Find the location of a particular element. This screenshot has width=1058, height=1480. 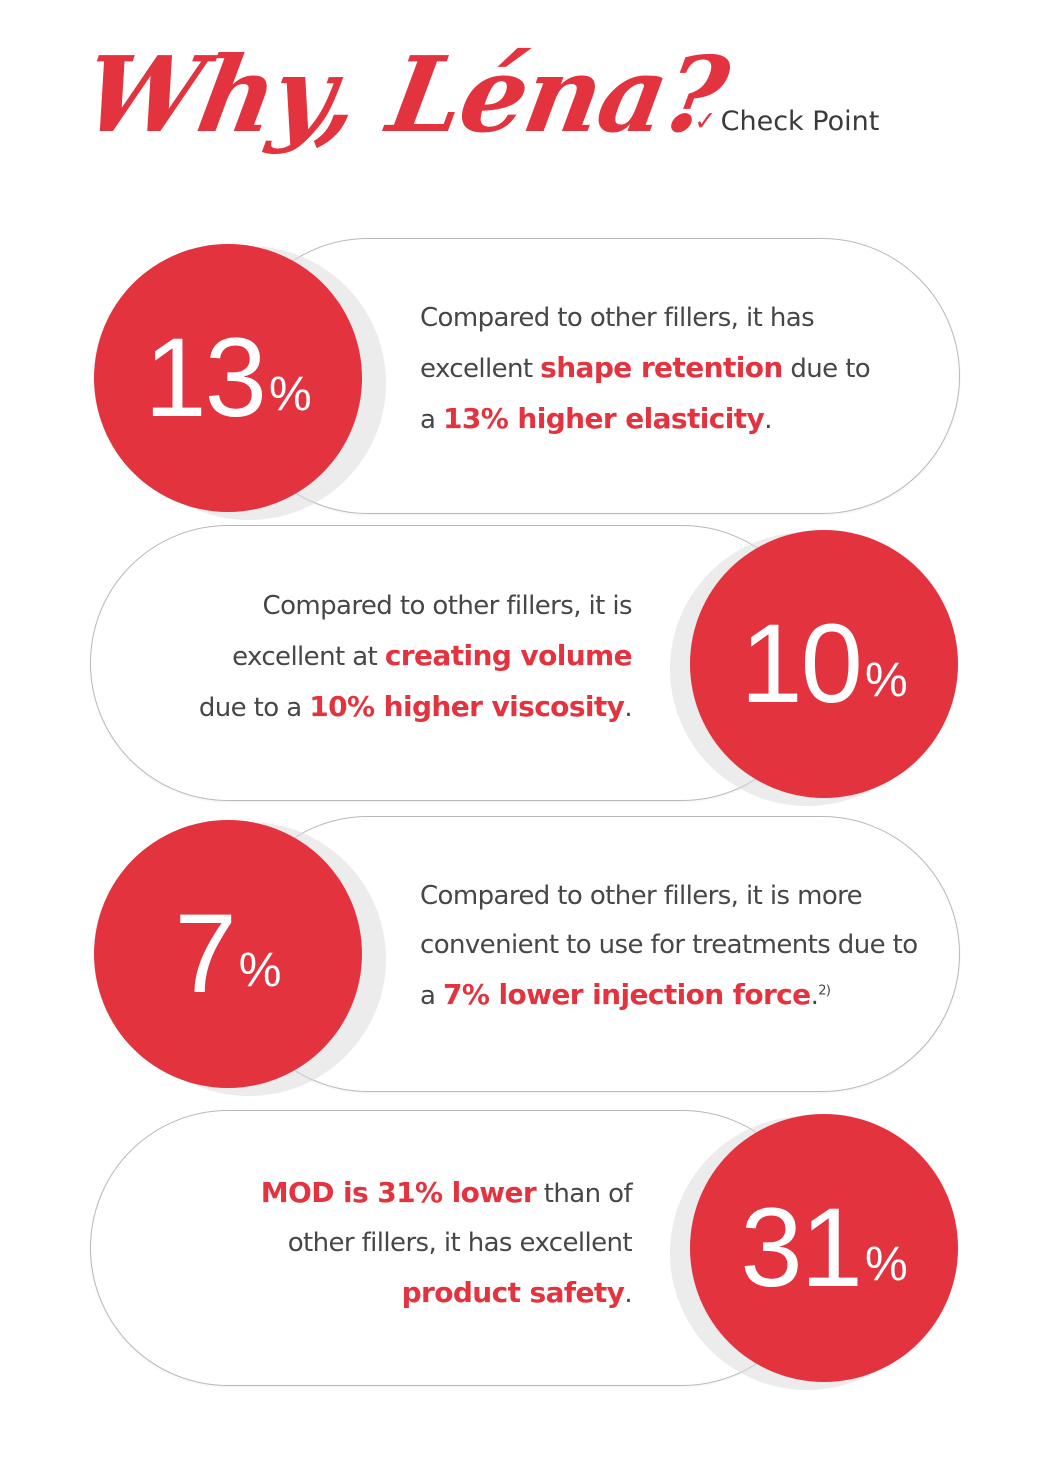

text-line: convenient to use for treatments due to is located at coordinates (669, 945).